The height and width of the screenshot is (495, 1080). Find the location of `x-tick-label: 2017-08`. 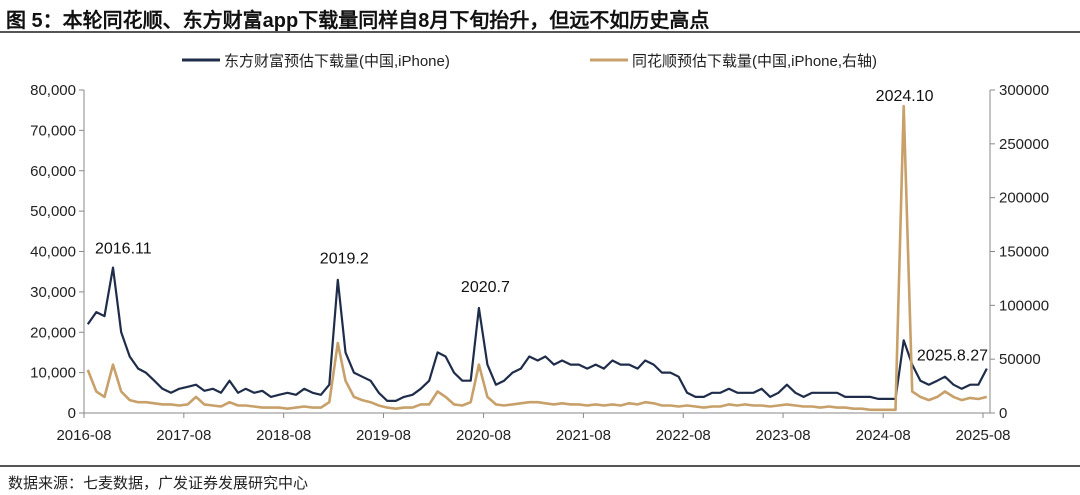

x-tick-label: 2017-08 is located at coordinates (183, 435).